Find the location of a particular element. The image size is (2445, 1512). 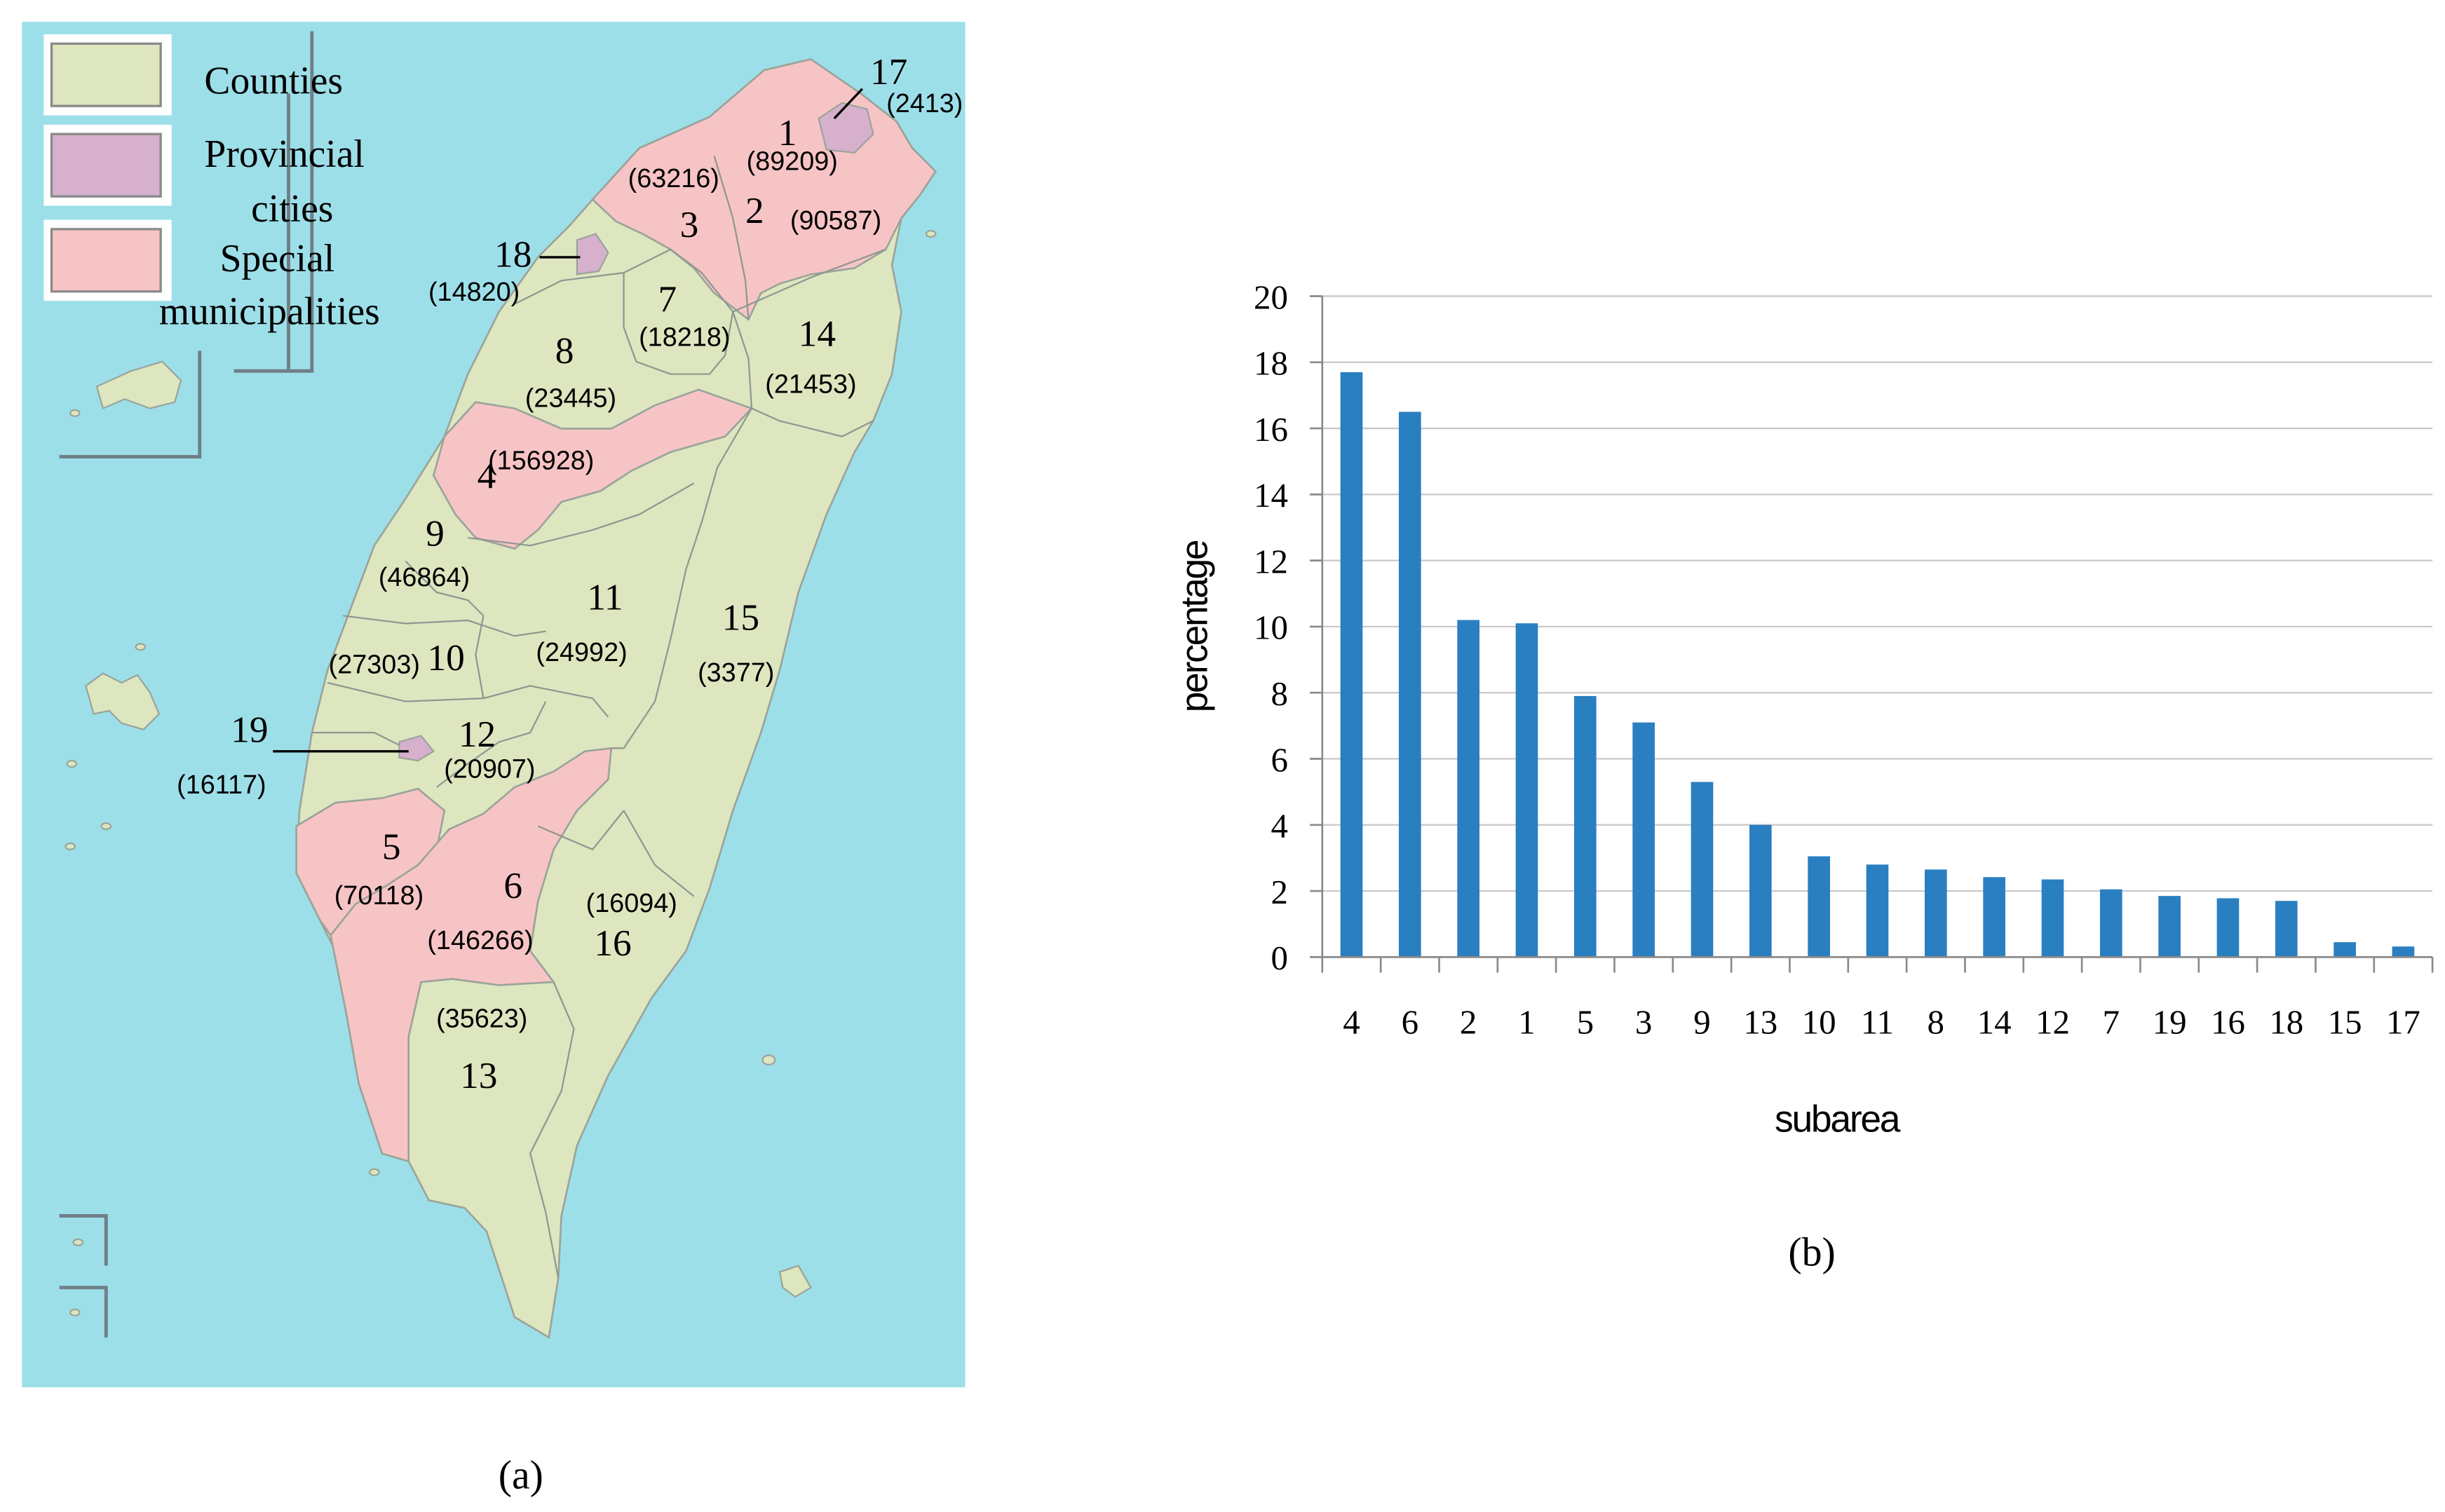

region-9-number: 9 is located at coordinates (435, 533).